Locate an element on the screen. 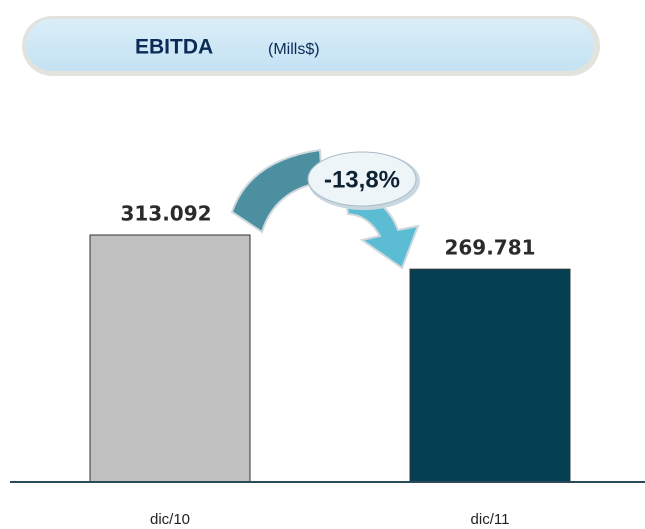  annotation: -13,8% is located at coordinates (362, 179).